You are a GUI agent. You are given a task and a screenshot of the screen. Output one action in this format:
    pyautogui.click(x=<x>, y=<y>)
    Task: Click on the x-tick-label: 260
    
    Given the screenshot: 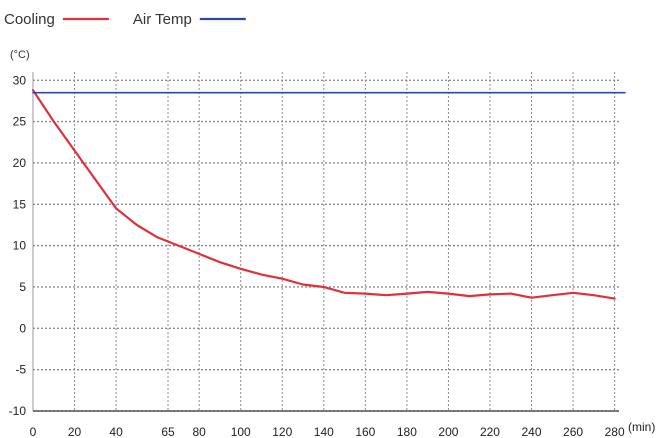 What is the action you would take?
    pyautogui.click(x=573, y=431)
    